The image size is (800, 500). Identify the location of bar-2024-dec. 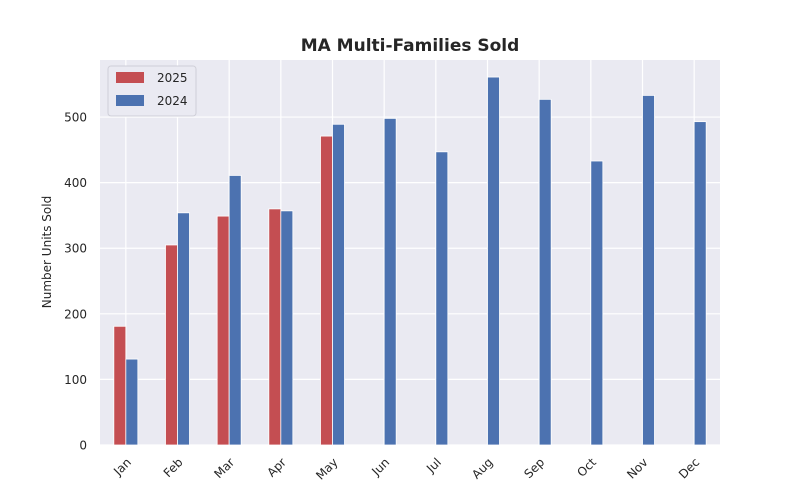
(700, 283).